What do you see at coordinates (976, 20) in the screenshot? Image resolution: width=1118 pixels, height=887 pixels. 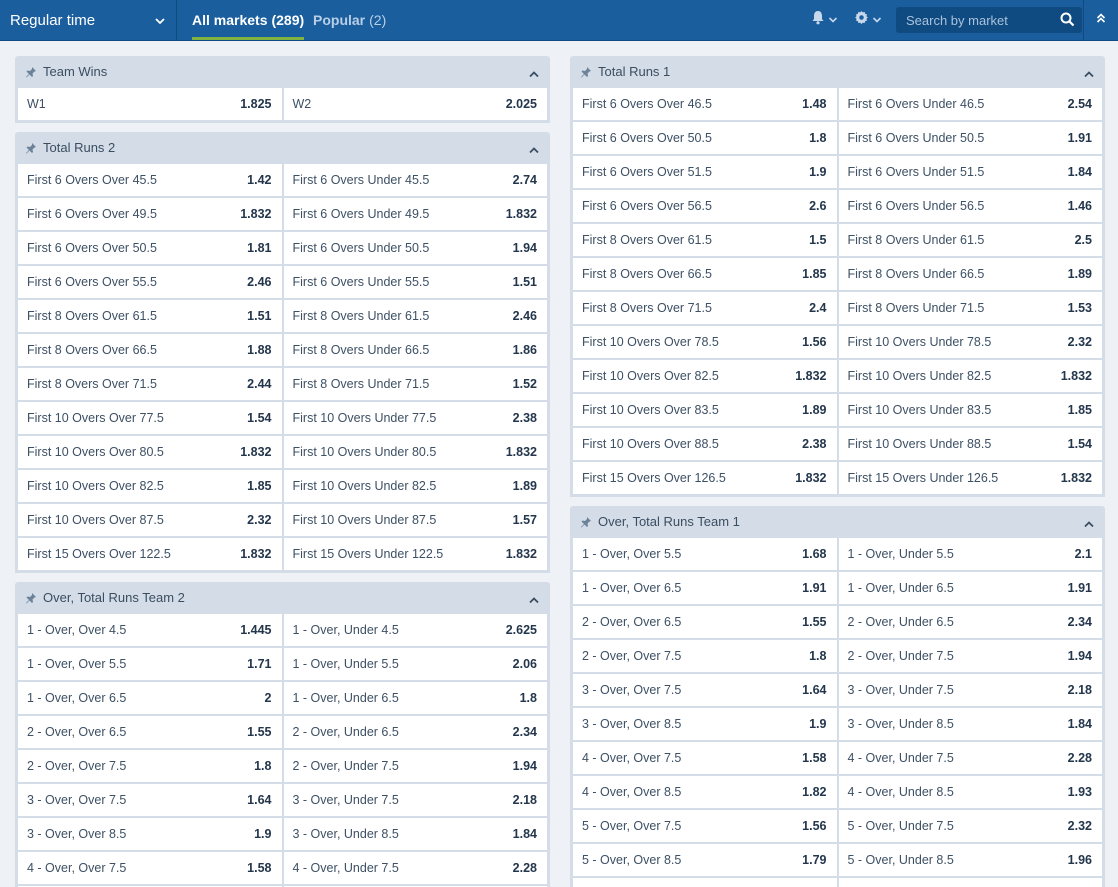 I see `search-input` at bounding box center [976, 20].